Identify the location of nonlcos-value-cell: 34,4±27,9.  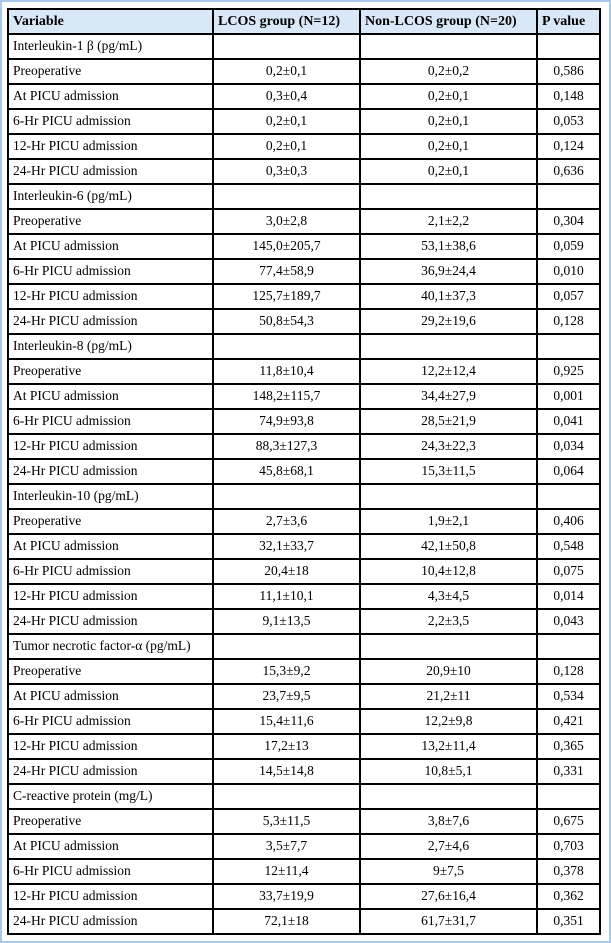
(448, 396).